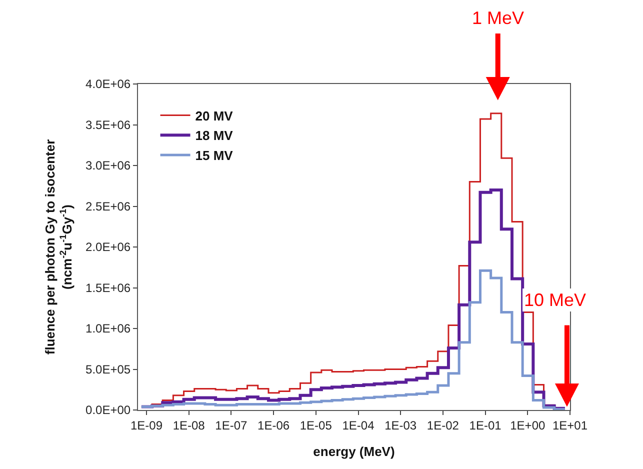 This screenshot has height=469, width=643. Describe the element at coordinates (214, 136) in the screenshot. I see `legend-label: 18 MV` at that location.